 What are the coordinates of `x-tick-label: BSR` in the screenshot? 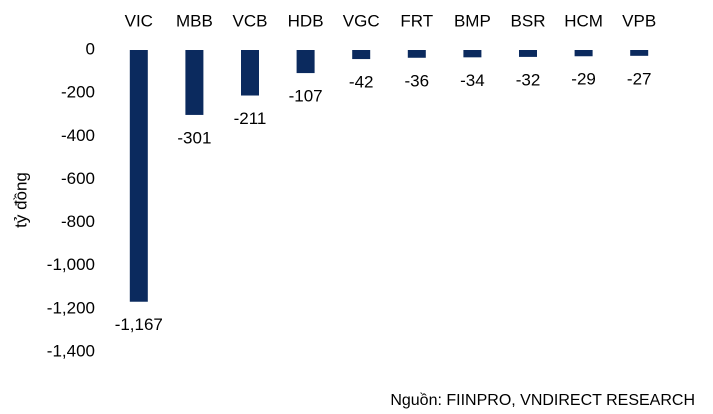 It's located at (528, 20).